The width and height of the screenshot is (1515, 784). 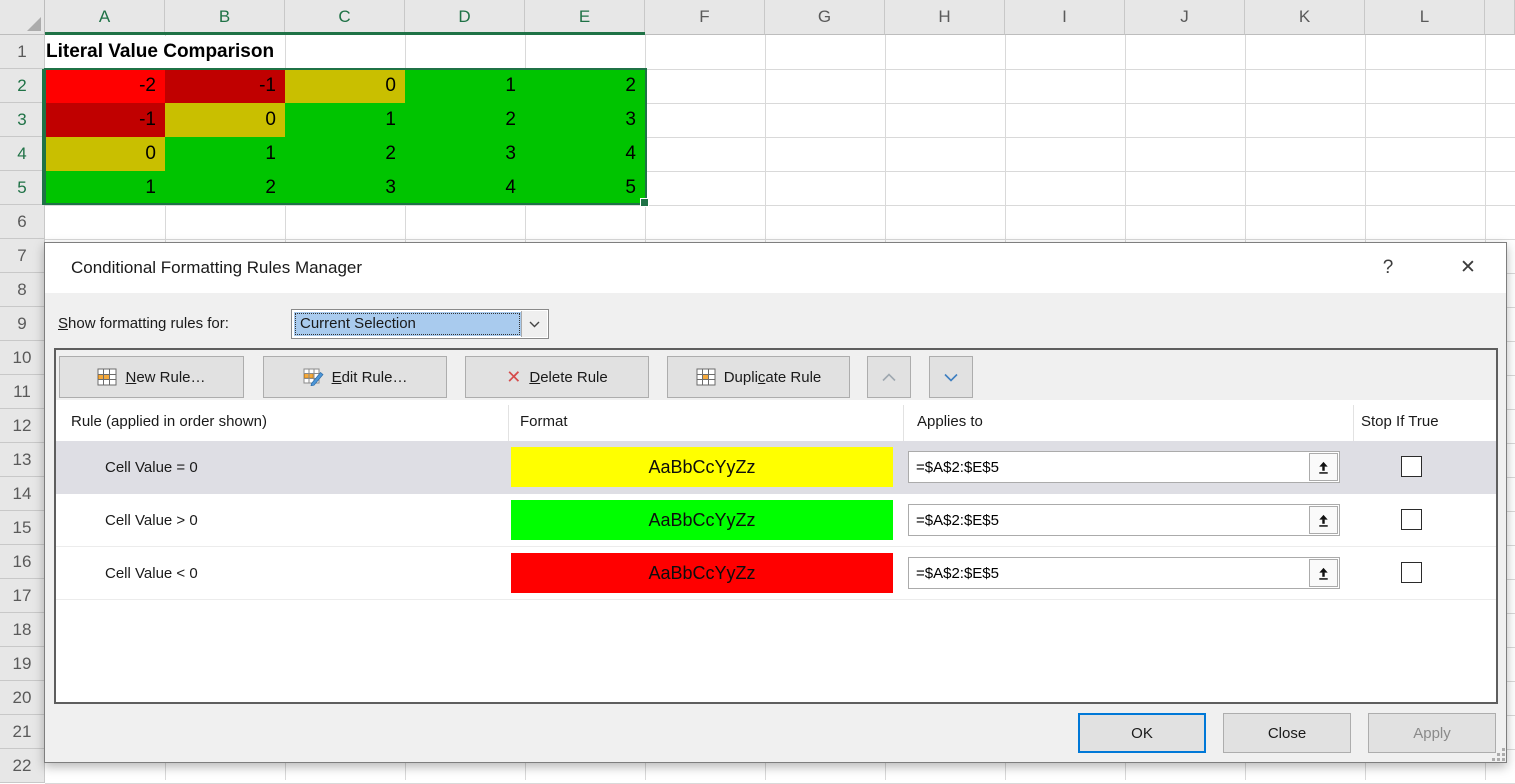 What do you see at coordinates (345, 86) in the screenshot?
I see `cell-C2: 0` at bounding box center [345, 86].